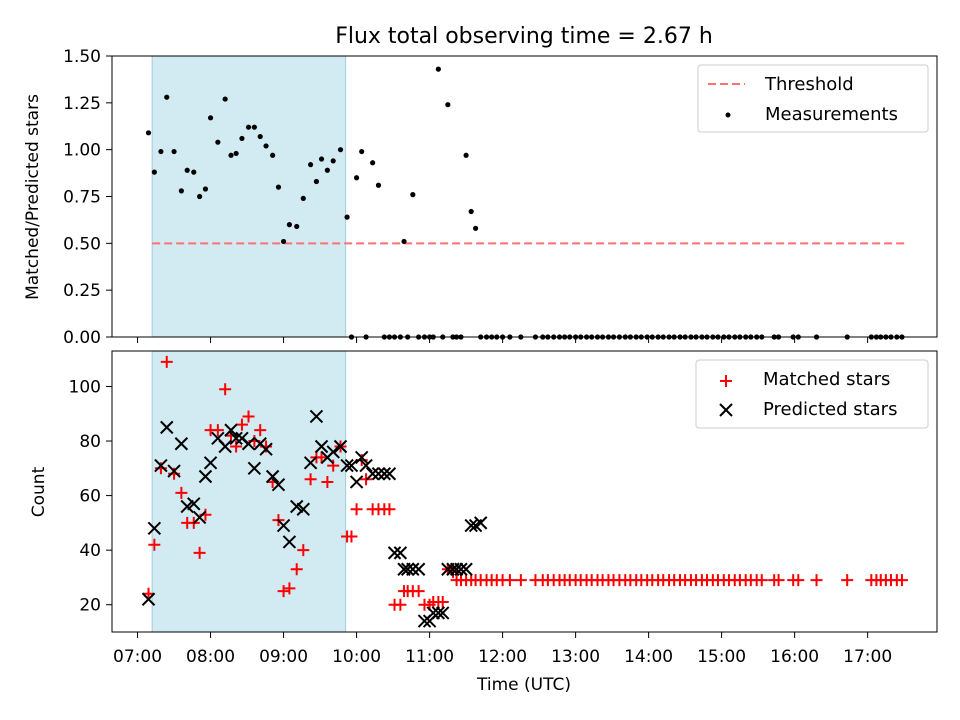 This screenshot has height=720, width=960. Describe the element at coordinates (812, 394) in the screenshot. I see `bottom-legend: Matched stars Predicted stars` at that location.